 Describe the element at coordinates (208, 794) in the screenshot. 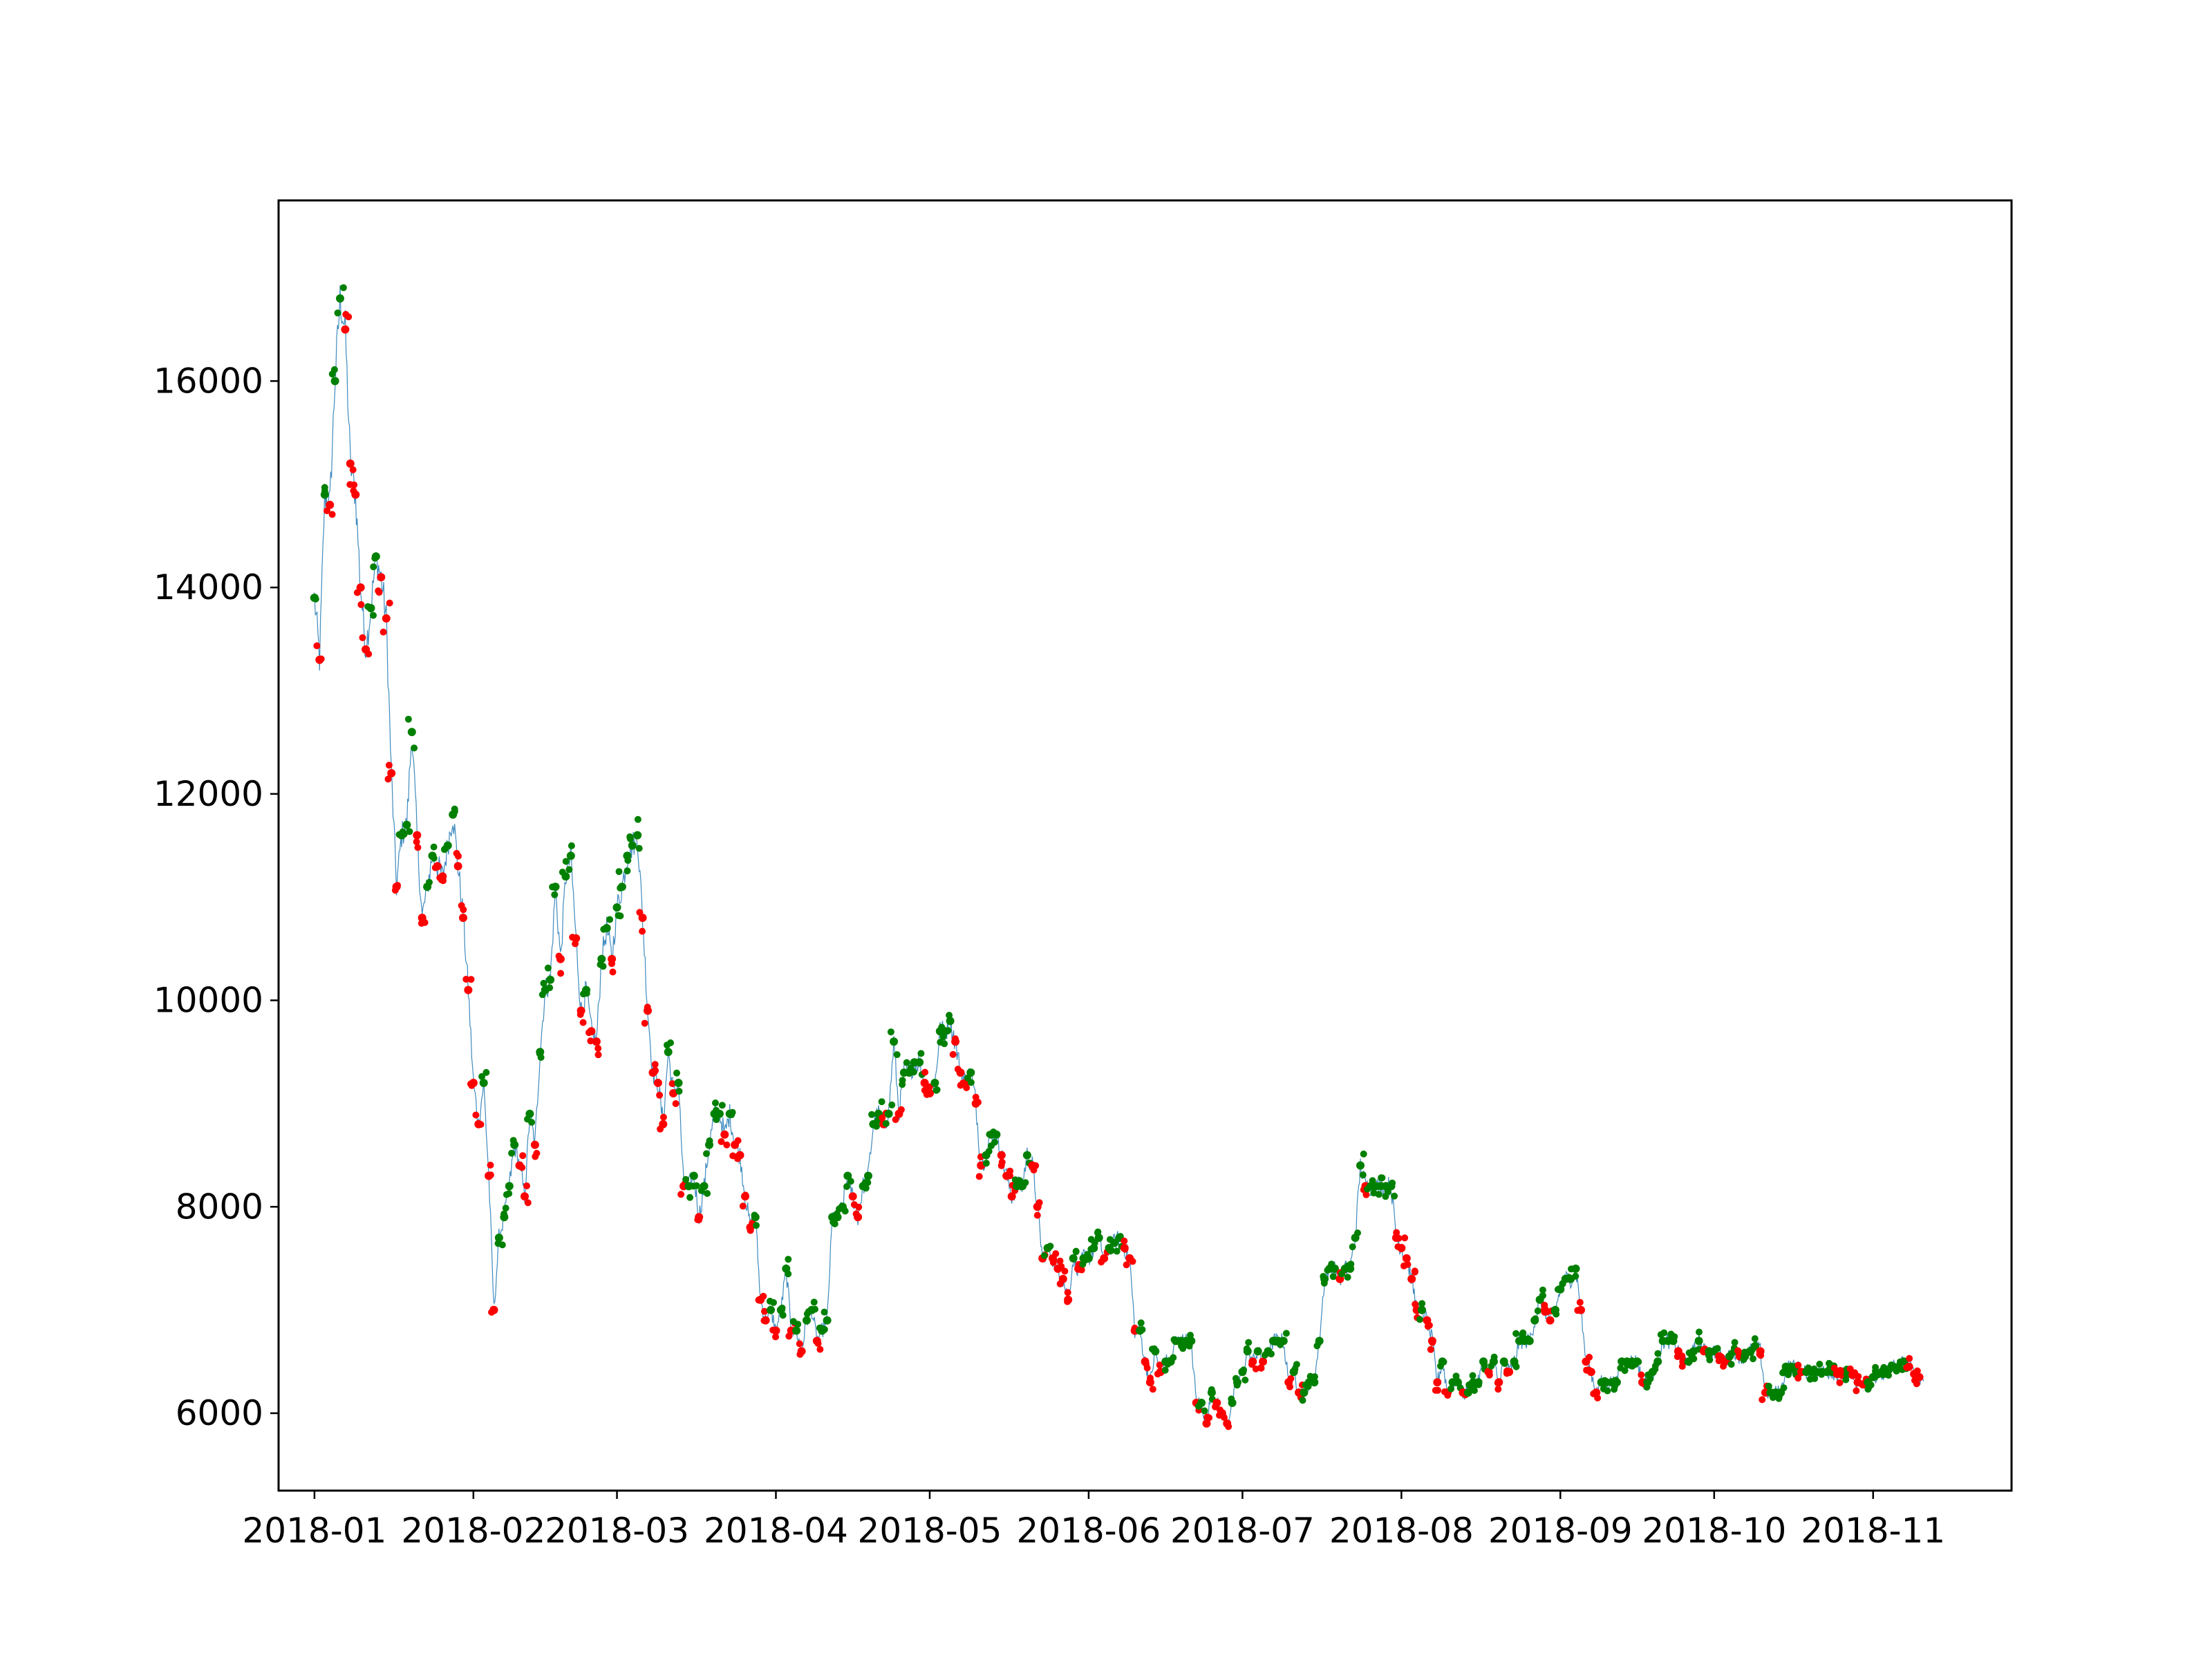

I see `y-tick-label: 12000` at that location.